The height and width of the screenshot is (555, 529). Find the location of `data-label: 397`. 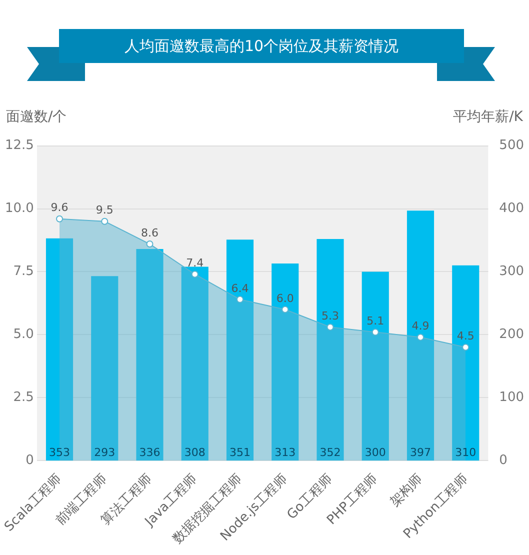

data-label: 397 is located at coordinates (420, 452).